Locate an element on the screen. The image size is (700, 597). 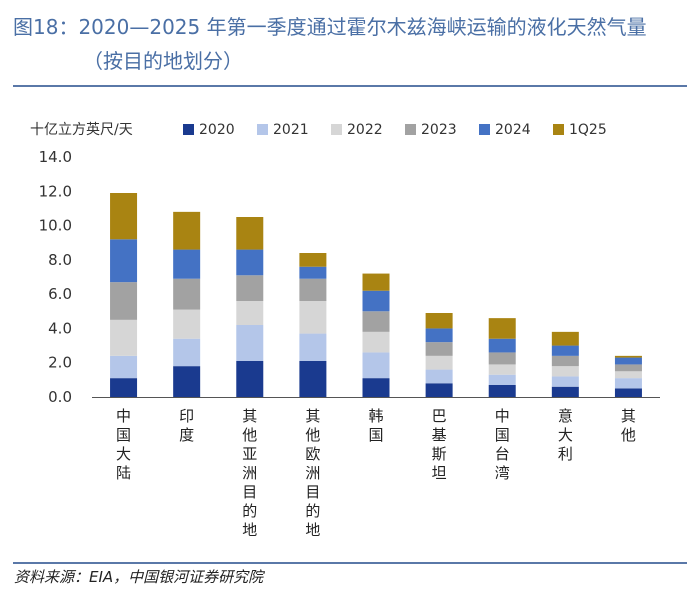
x-tick-label: 中国大陆 is located at coordinates (123, 444).